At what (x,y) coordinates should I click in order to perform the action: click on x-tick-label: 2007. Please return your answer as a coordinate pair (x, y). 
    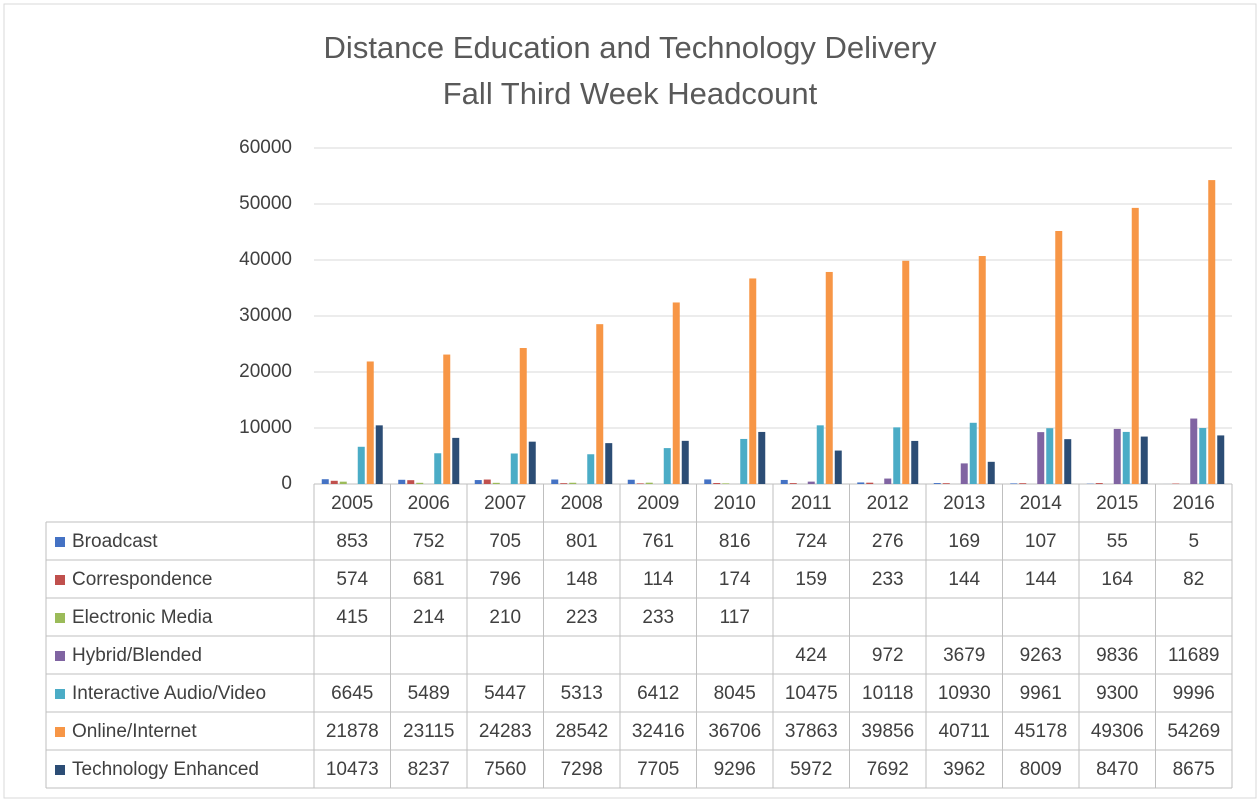
    Looking at the image, I should click on (505, 503).